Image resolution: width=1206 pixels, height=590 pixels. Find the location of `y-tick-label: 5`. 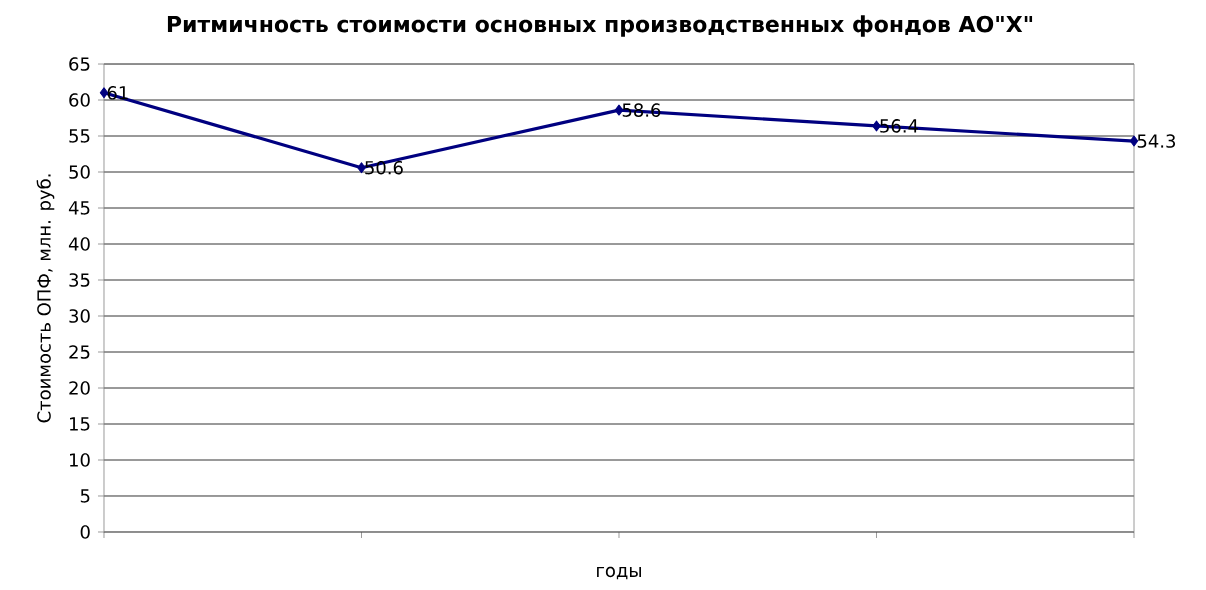

y-tick-label: 5 is located at coordinates (85, 496).